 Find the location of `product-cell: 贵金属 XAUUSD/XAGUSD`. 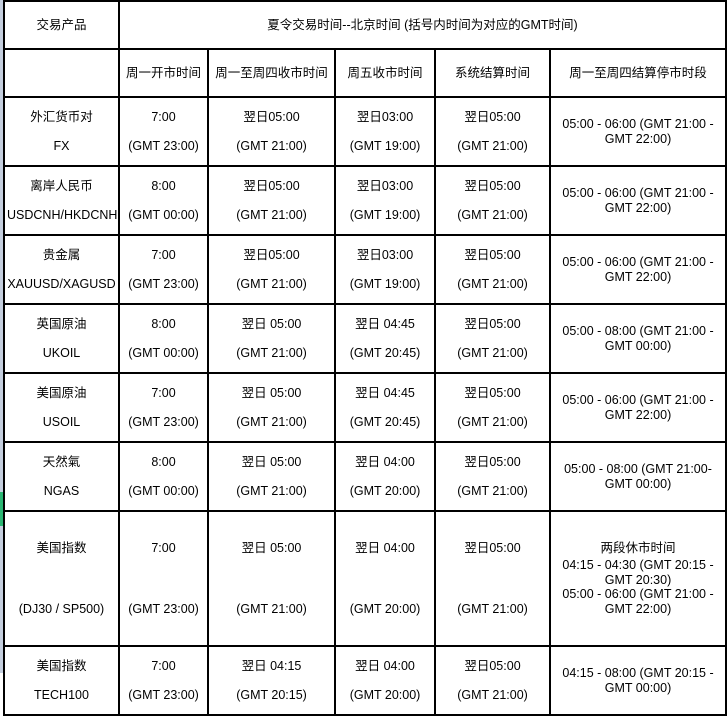

product-cell: 贵金属 XAUUSD/XAGUSD is located at coordinates (62, 270).